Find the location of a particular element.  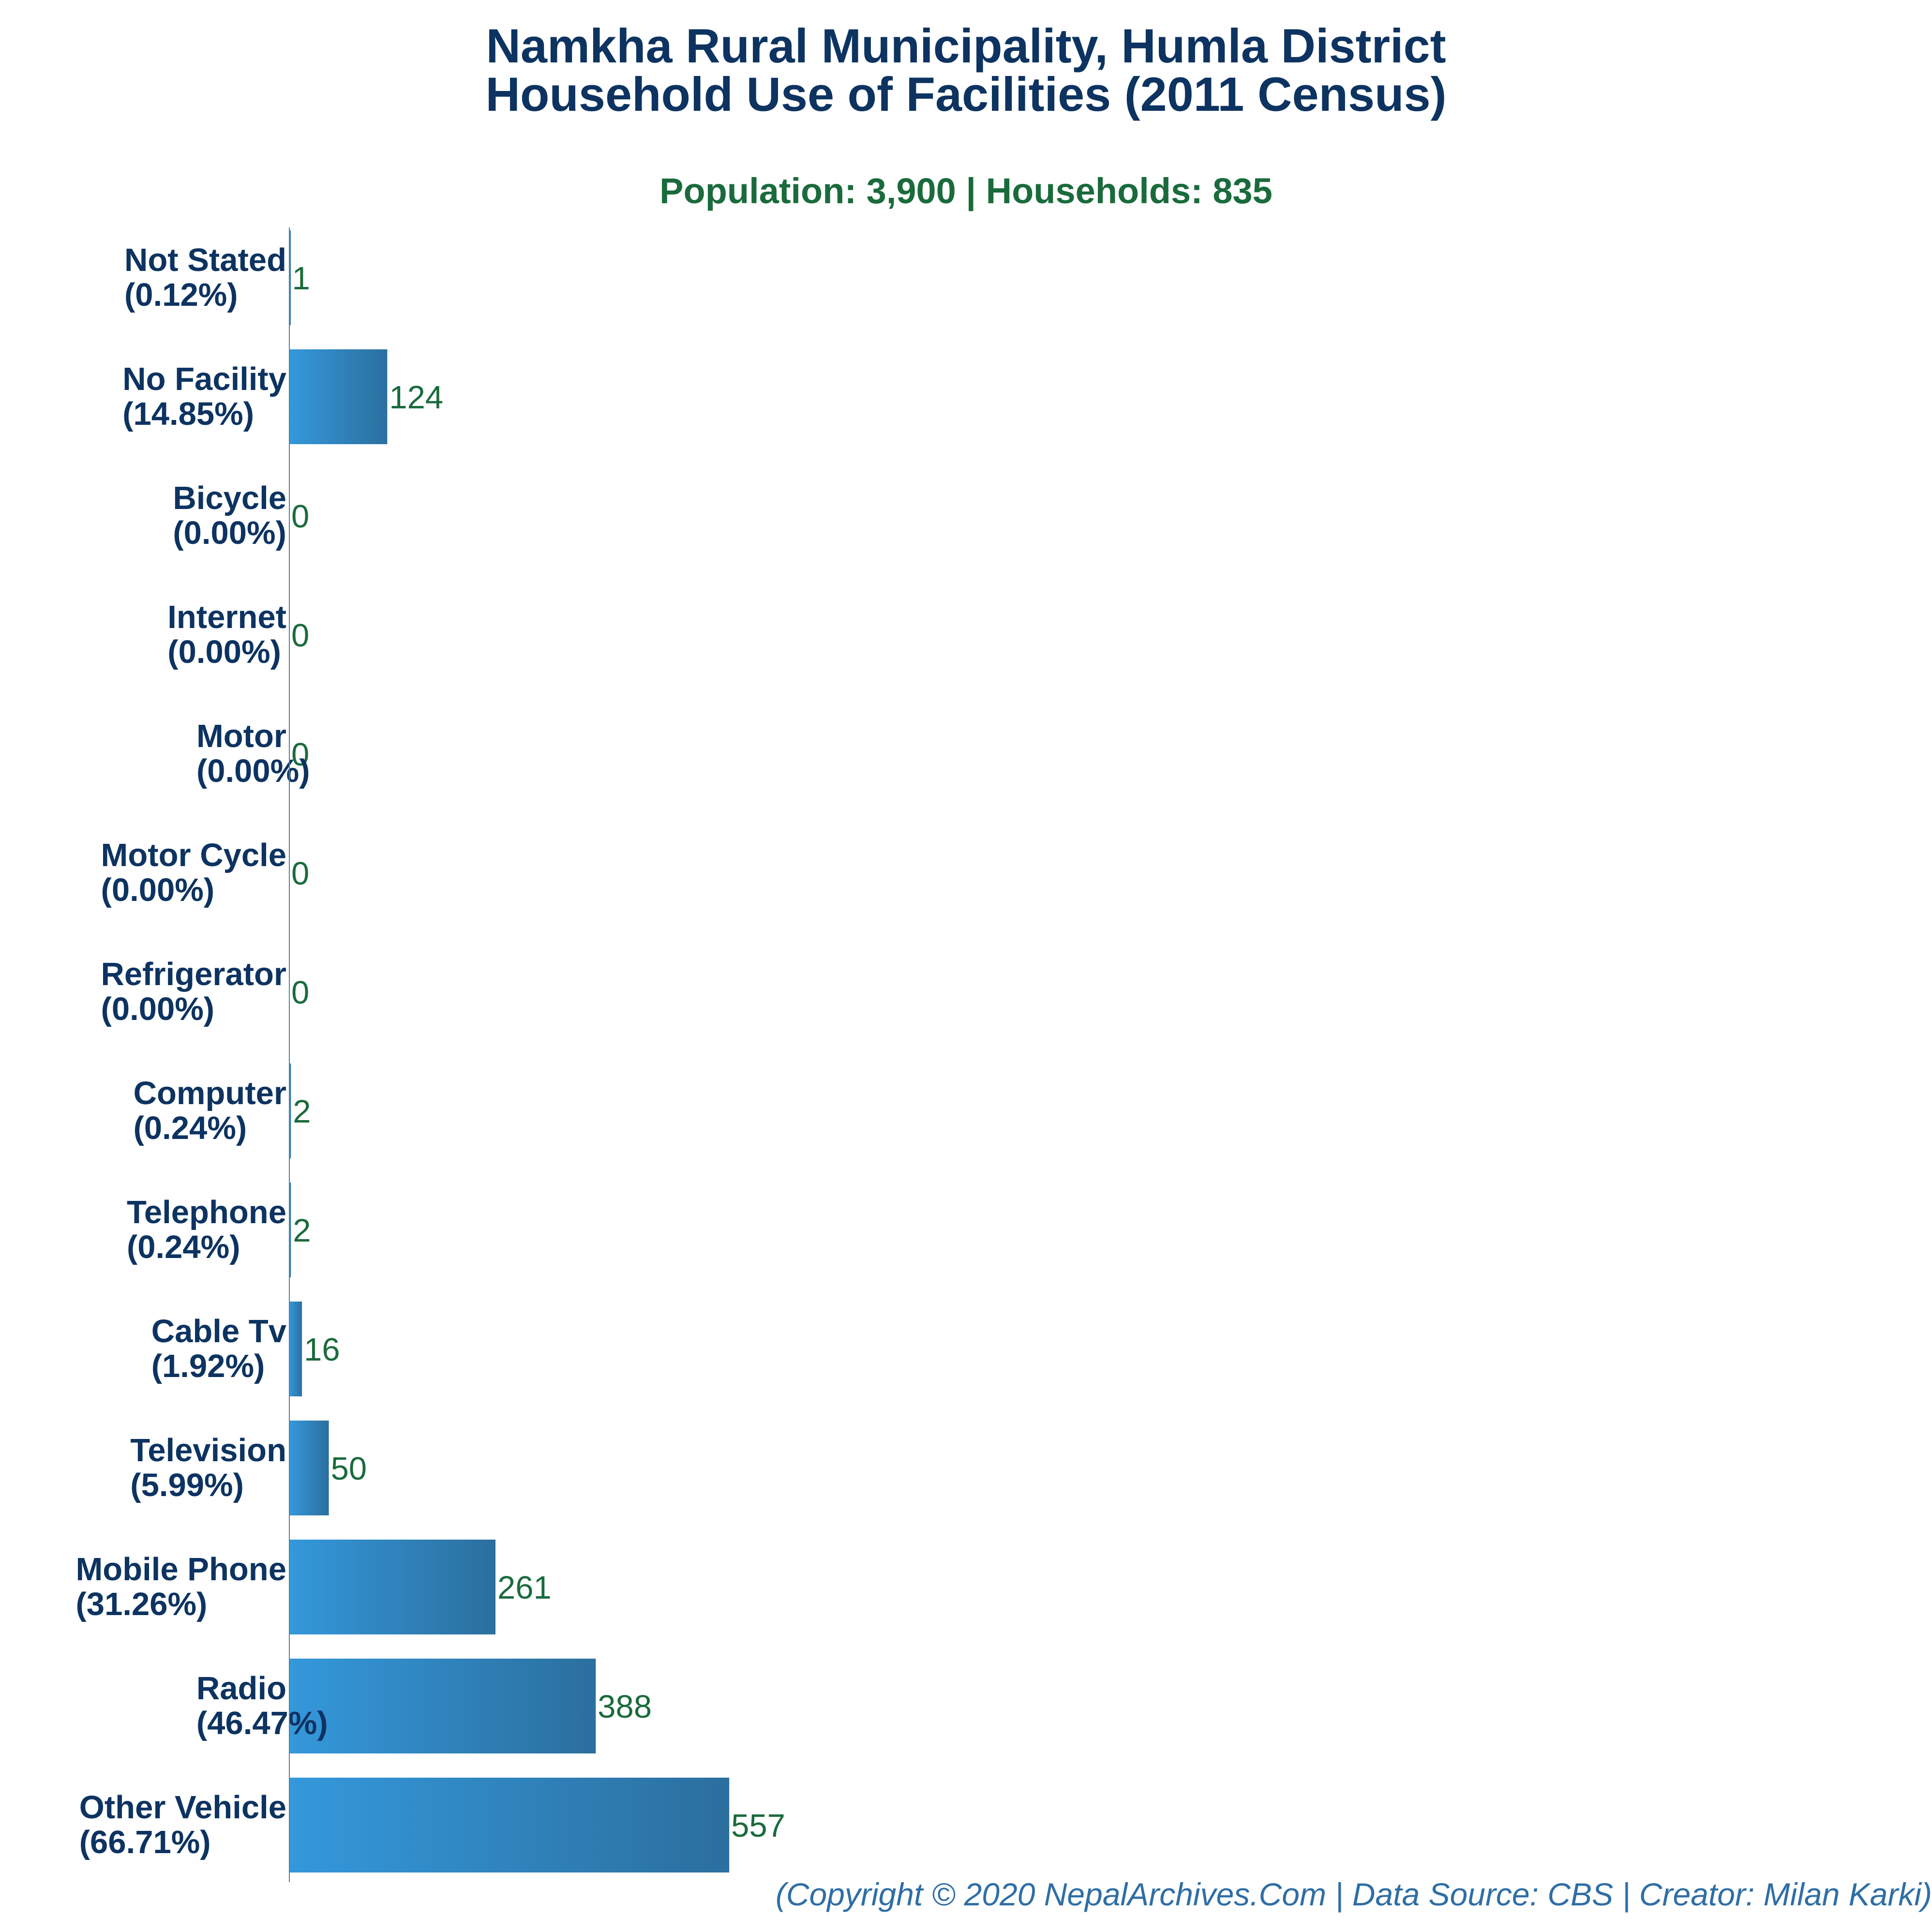

category-label: Not Stated is located at coordinates (205, 260).